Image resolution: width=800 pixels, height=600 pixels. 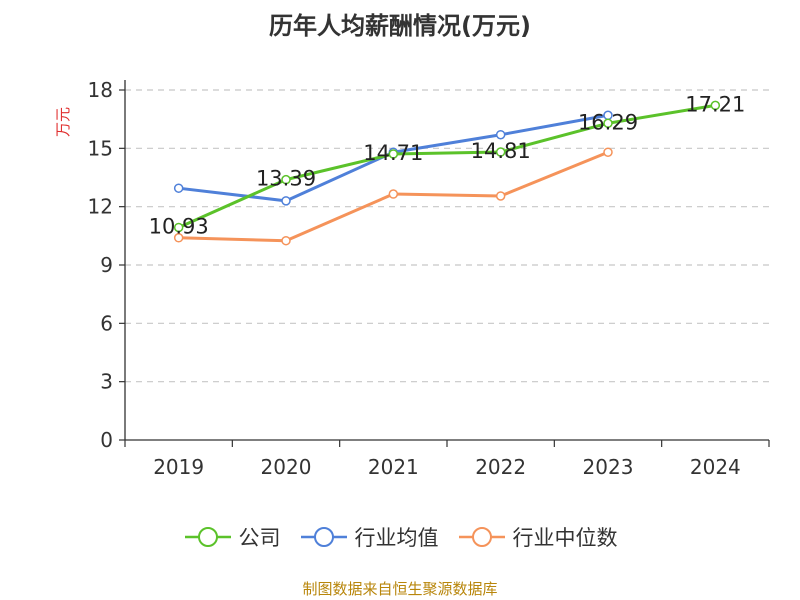 I want to click on legend-item-industry-avg: 行业均值, so click(x=369, y=537).